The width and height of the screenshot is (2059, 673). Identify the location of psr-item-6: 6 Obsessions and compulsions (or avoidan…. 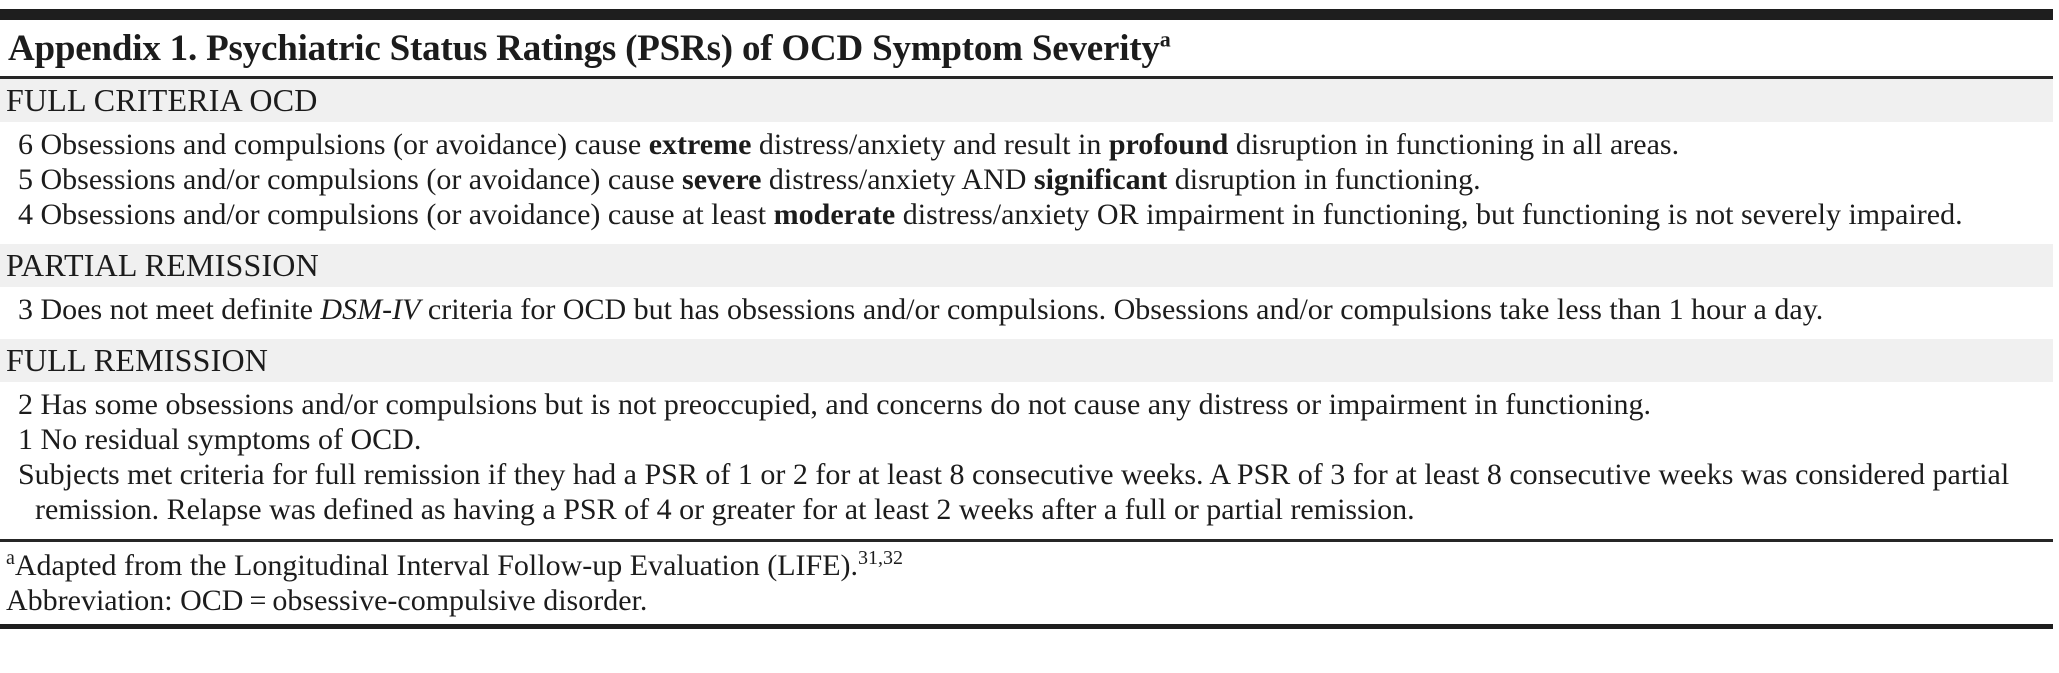
(1026, 144).